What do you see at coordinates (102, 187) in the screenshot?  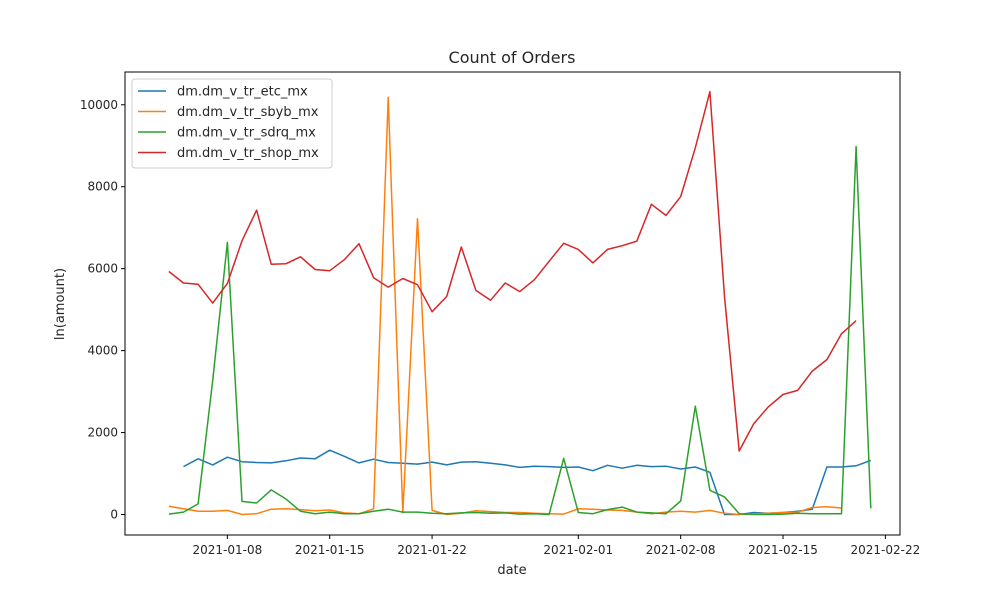 I see `y-tick-label: 8000` at bounding box center [102, 187].